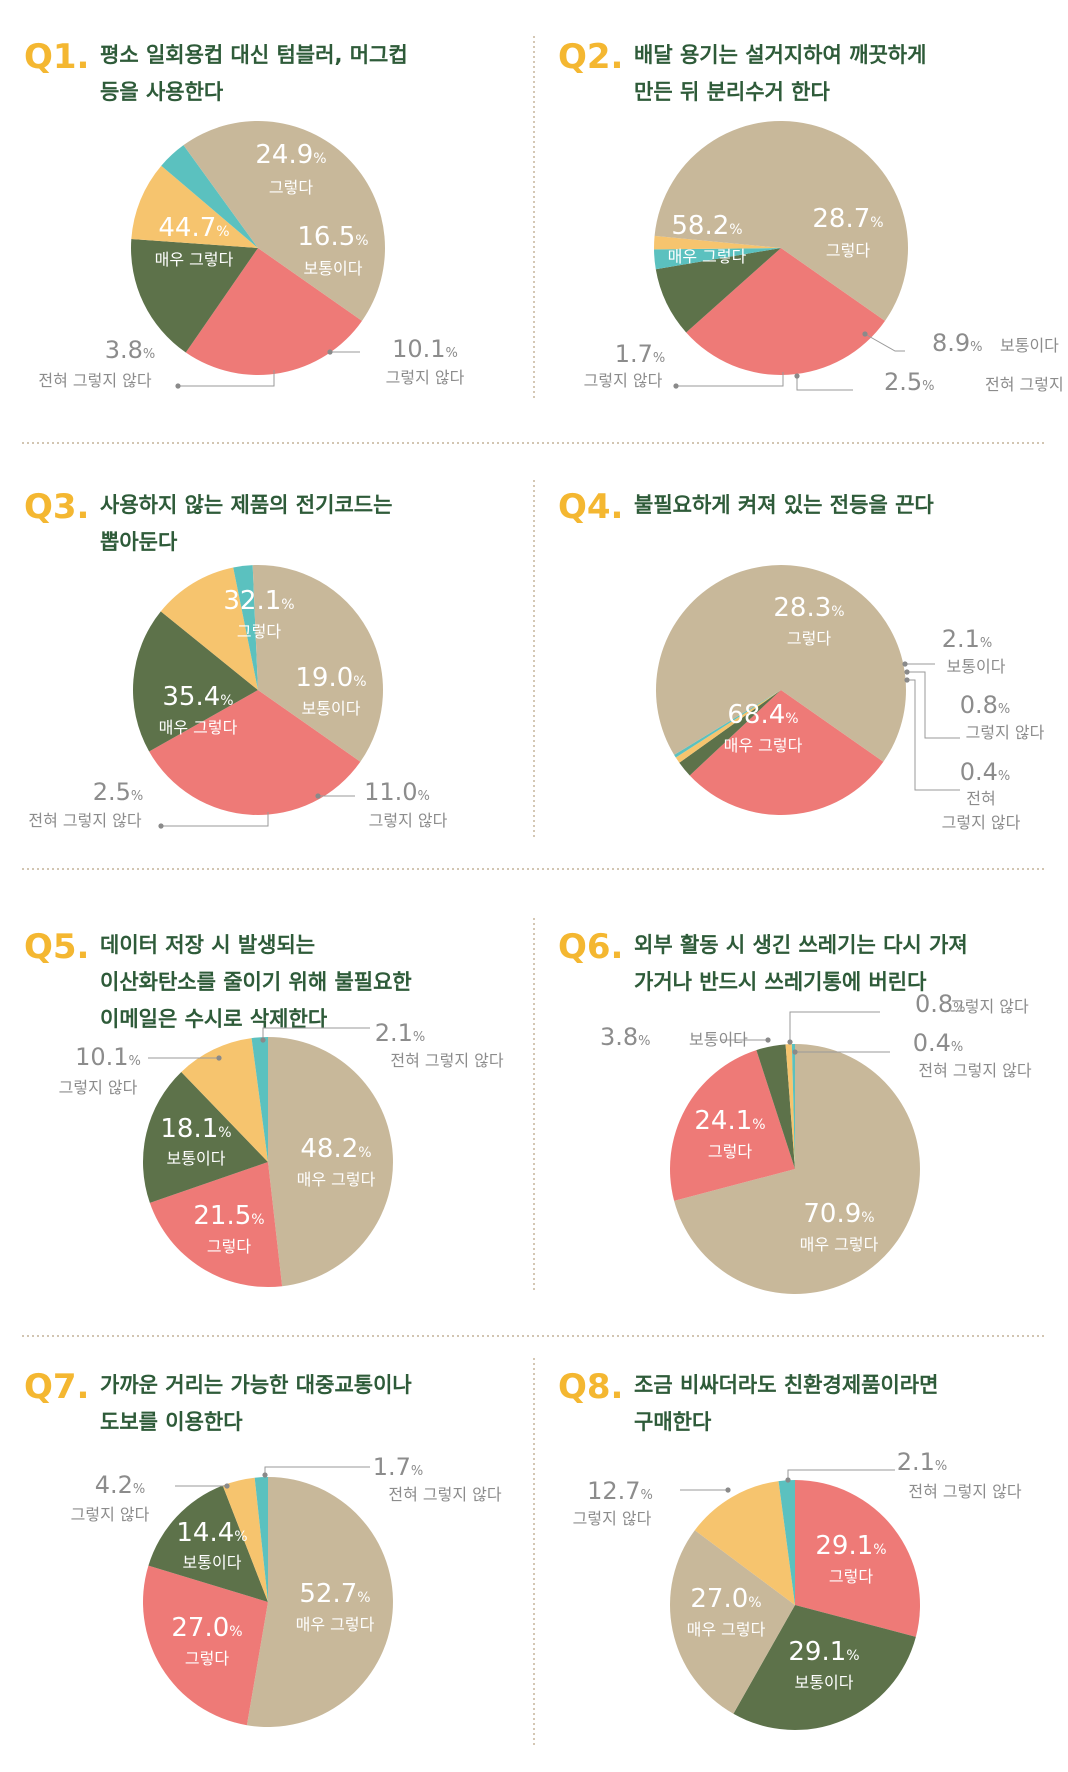 This screenshot has width=1068, height=1772. Describe the element at coordinates (732, 92) in the screenshot. I see `question-title-line: 만든 뒤 분리수거 한다` at that location.